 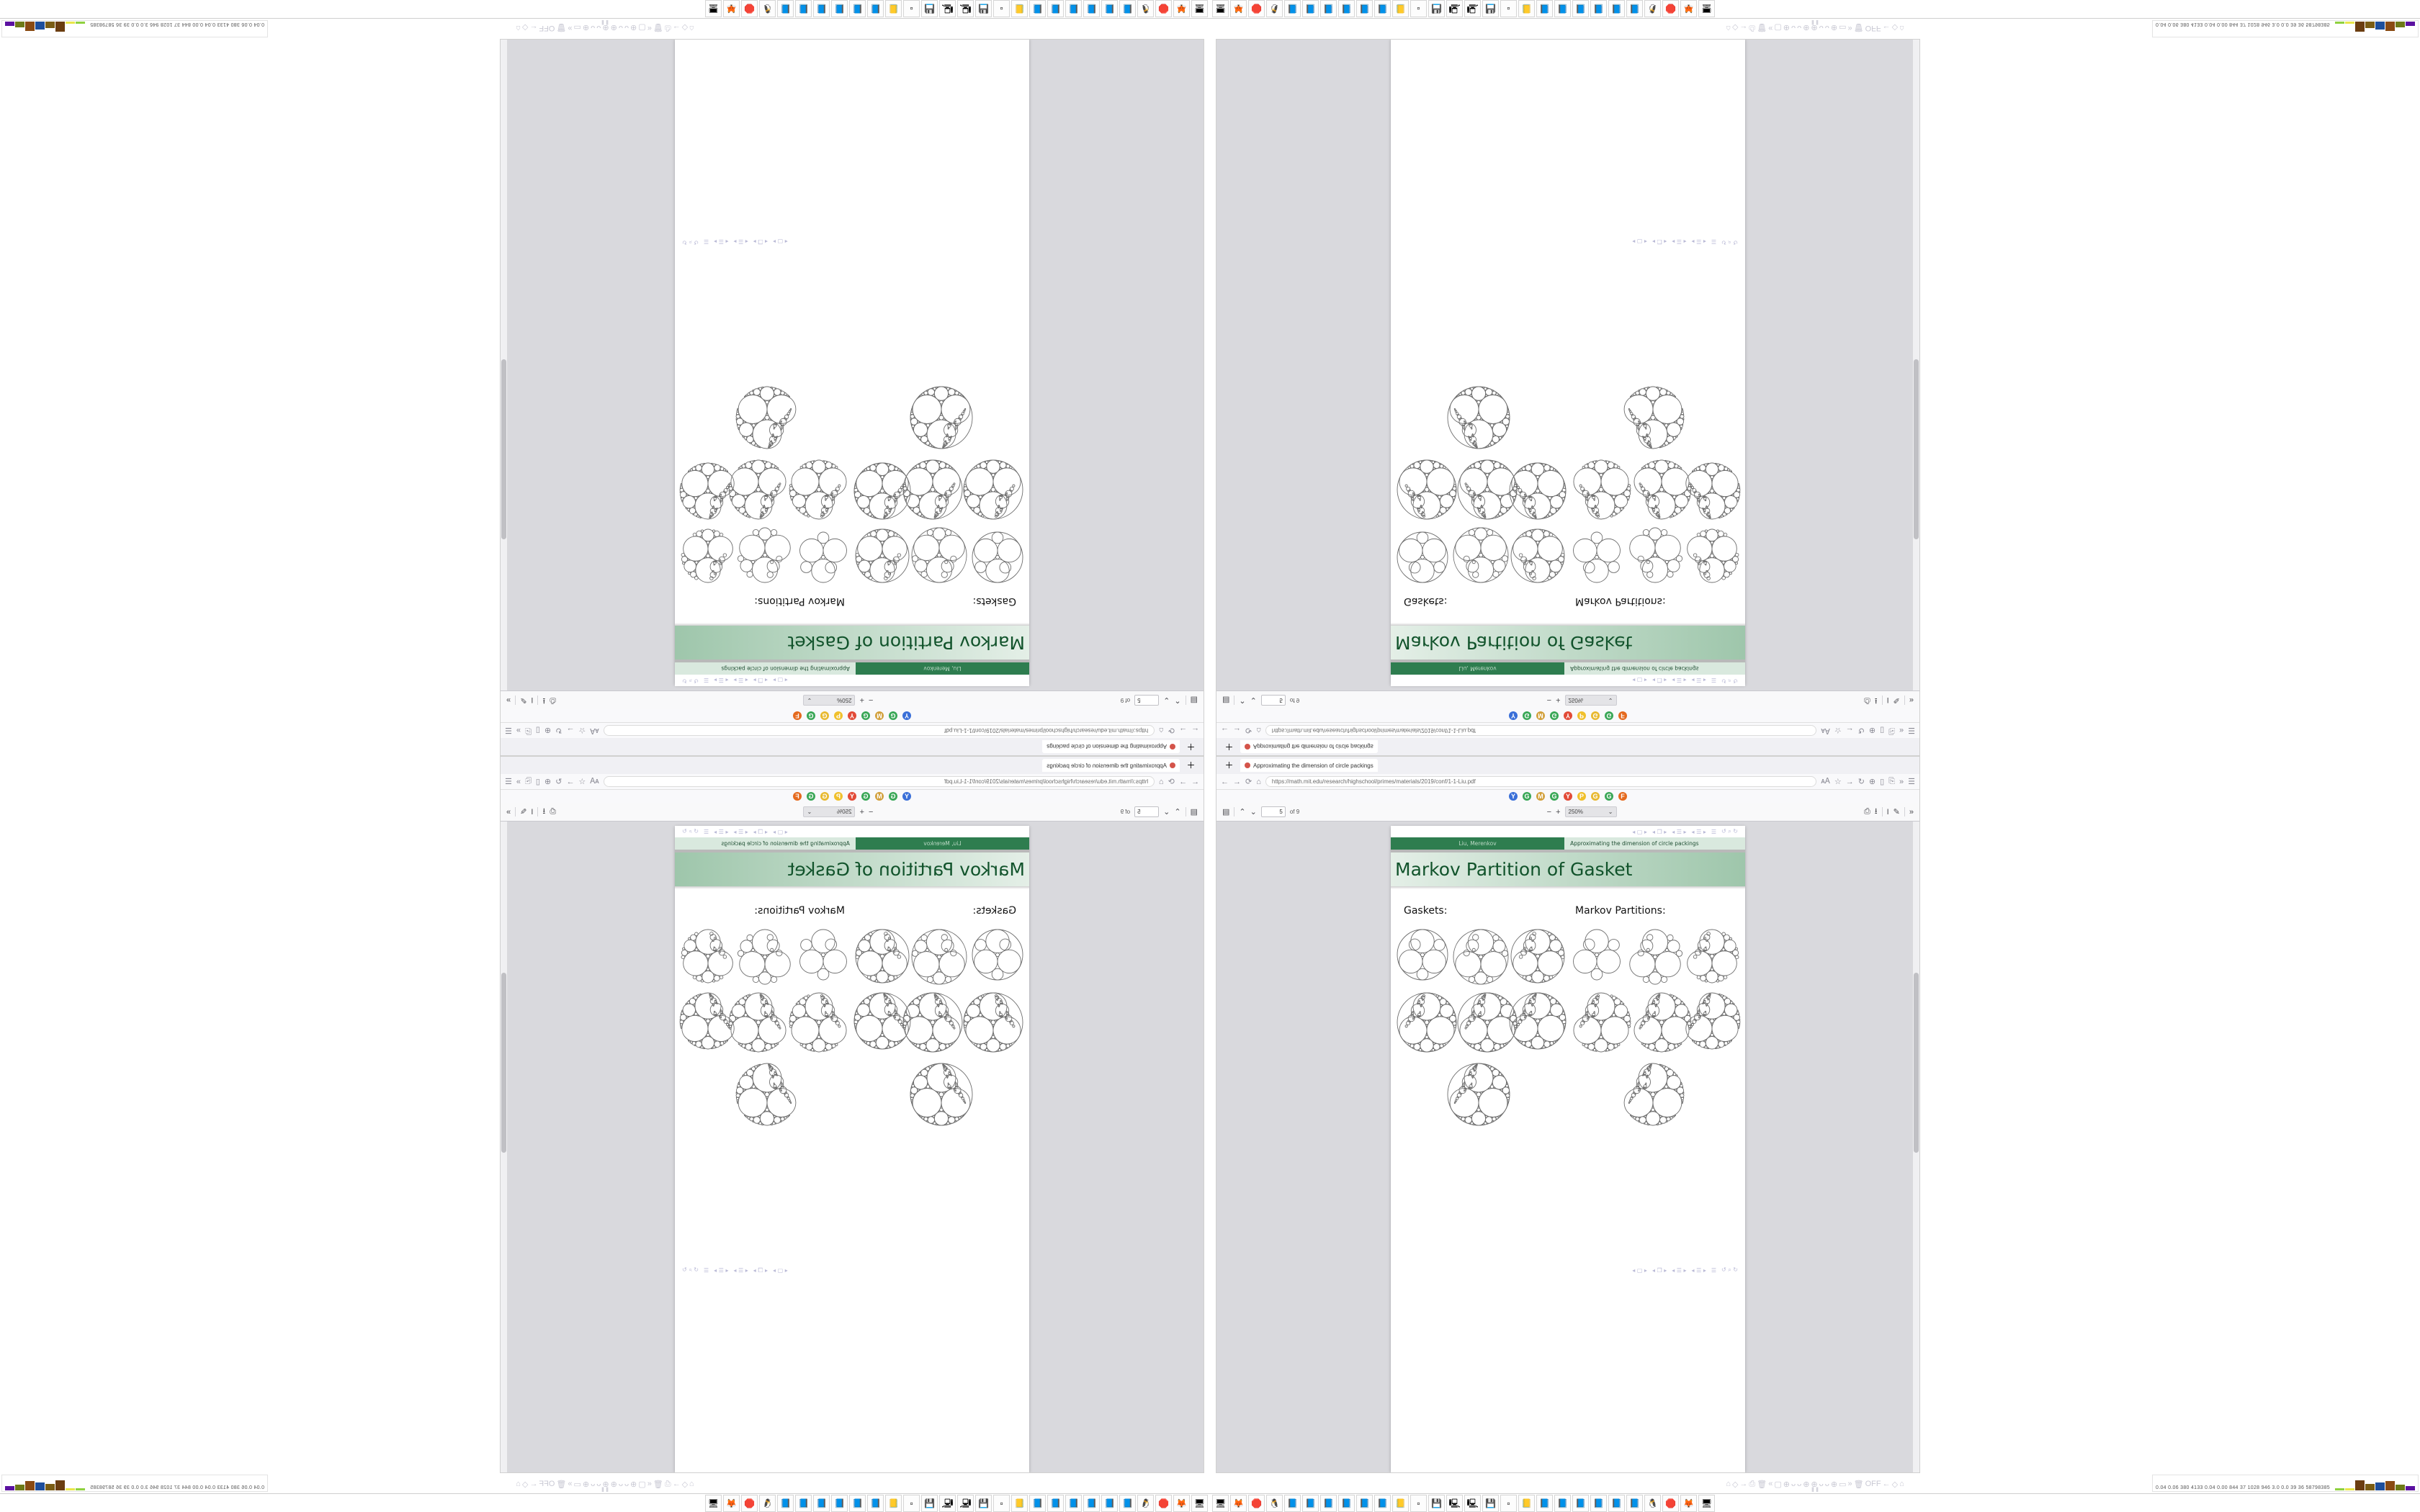 I want to click on bookmark-star-icon: ☆, so click(x=1838, y=782).